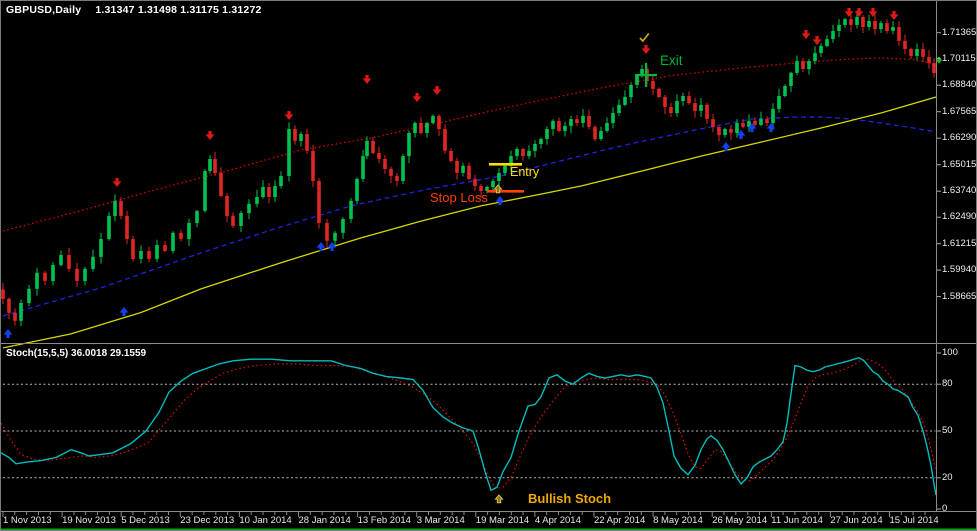  Describe the element at coordinates (856, 520) in the screenshot. I see `date-axis-label: 27 Jun 2014` at that location.